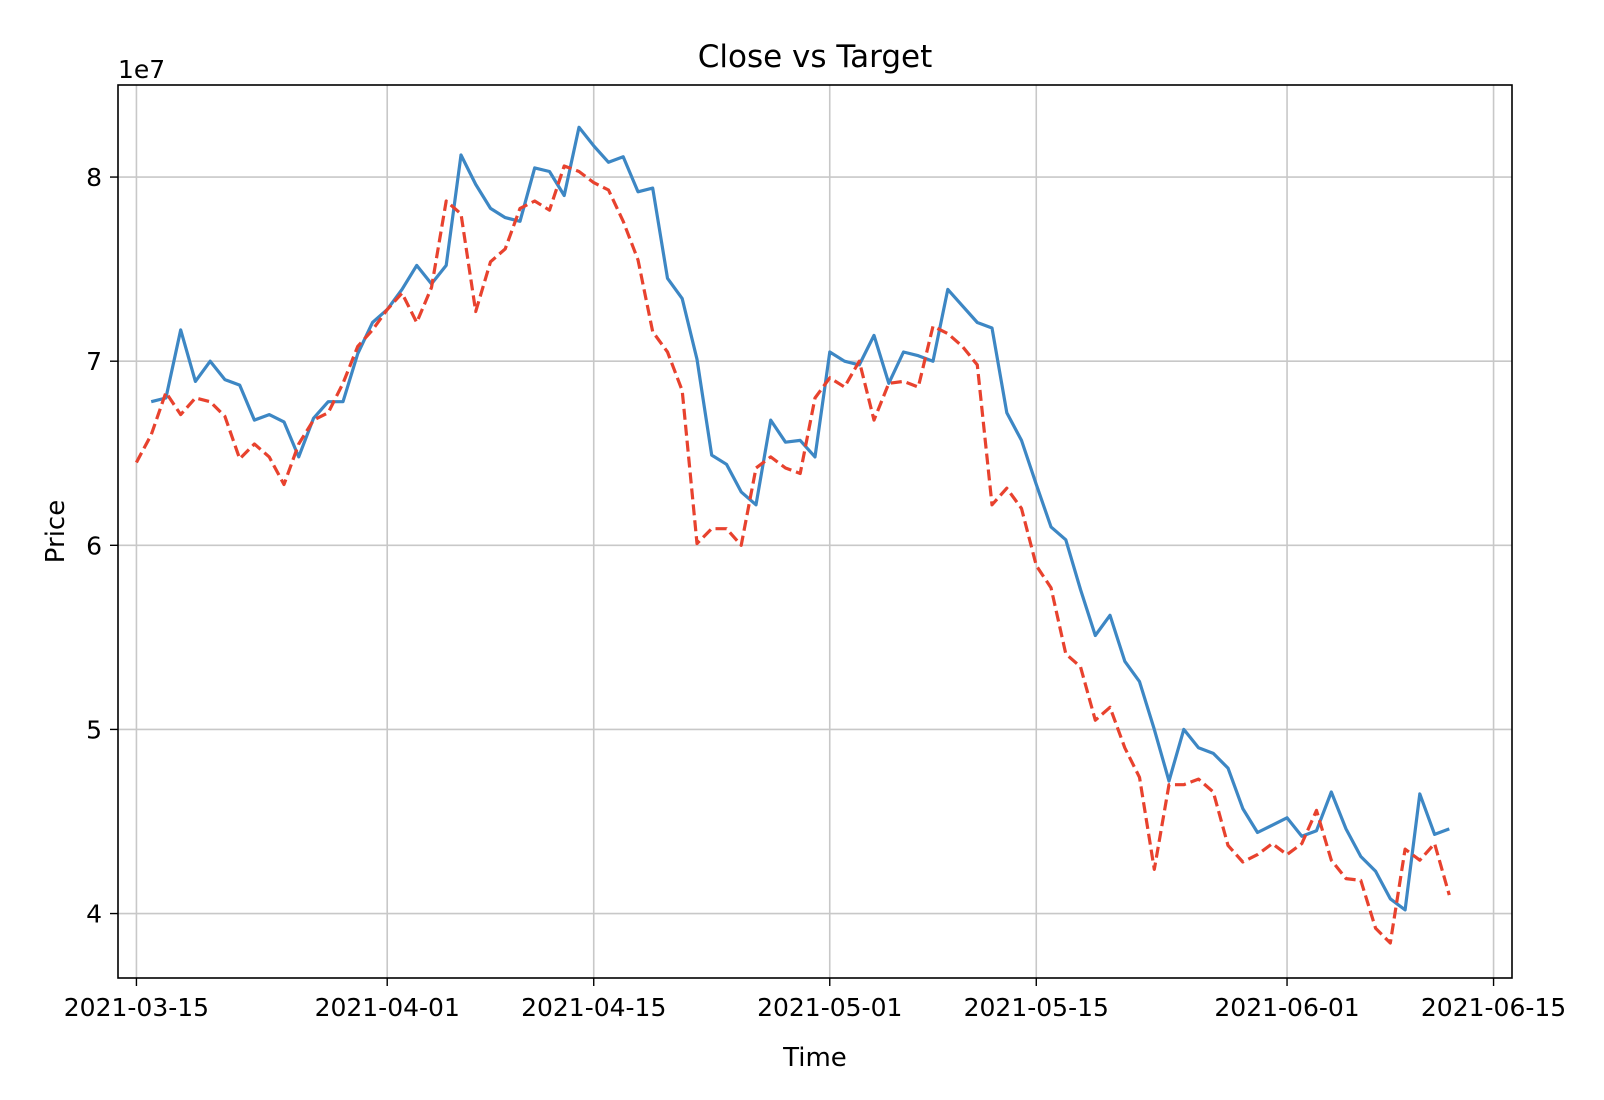  What do you see at coordinates (1493, 1007) in the screenshot?
I see `x-tick-label: 2021-06-15` at bounding box center [1493, 1007].